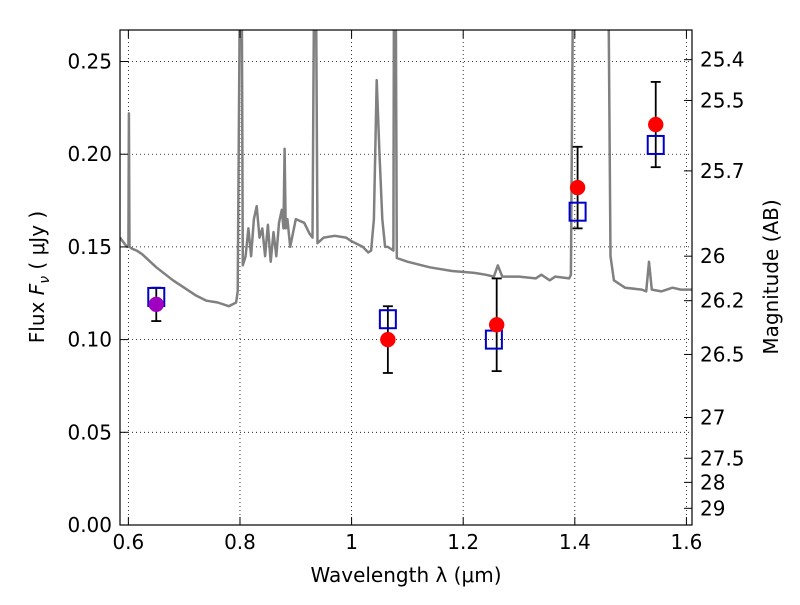 The height and width of the screenshot is (605, 800). Describe the element at coordinates (89, 432) in the screenshot. I see `y-tick-label: 0.05` at that location.